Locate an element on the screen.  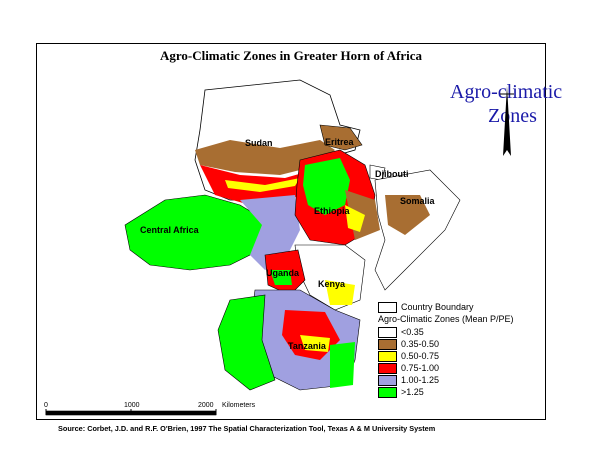
label-eritrea: Eritrea is located at coordinates (339, 142).